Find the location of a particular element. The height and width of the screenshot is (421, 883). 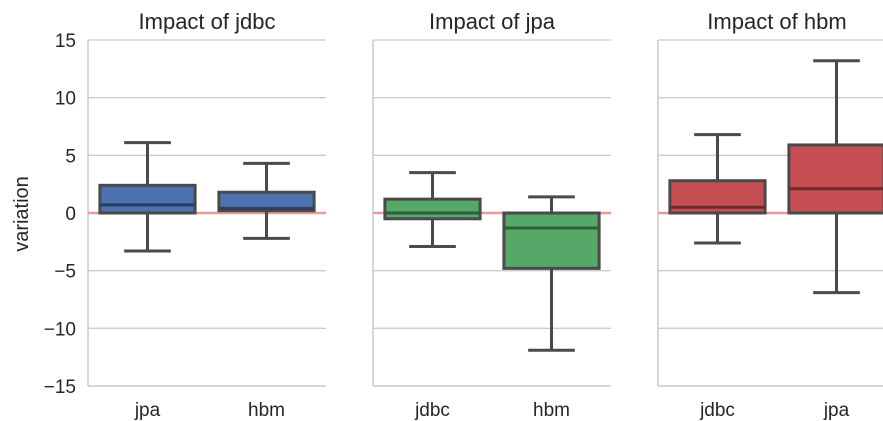

y-axis-label: variation is located at coordinates (22, 214).